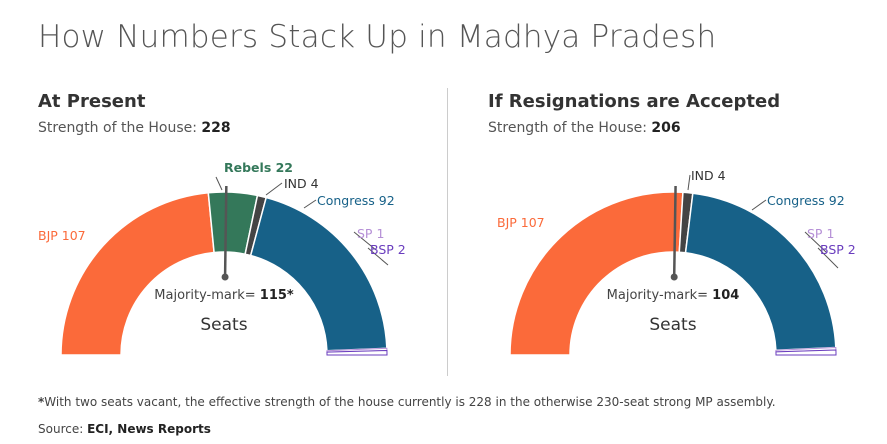 The height and width of the screenshot is (444, 887). I want to click on panel-divider, so click(447, 232).